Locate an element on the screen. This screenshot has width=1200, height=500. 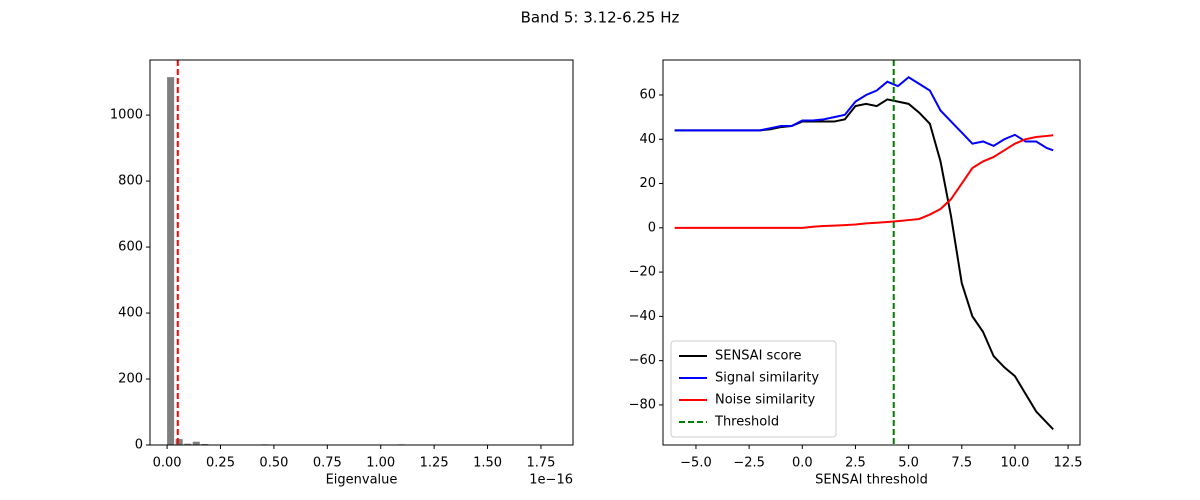
y-tick-label: −40 is located at coordinates (642, 316).